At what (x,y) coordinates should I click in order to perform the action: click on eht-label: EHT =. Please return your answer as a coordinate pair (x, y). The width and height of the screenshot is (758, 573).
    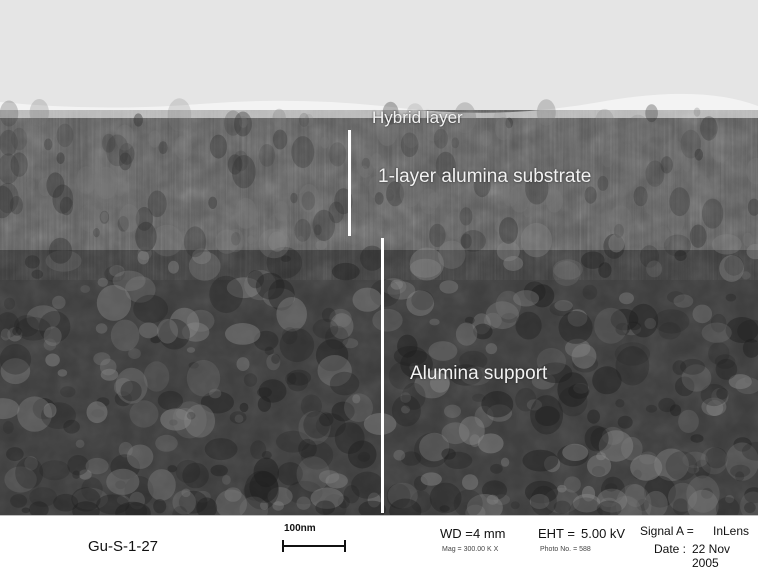
    Looking at the image, I should click on (556, 533).